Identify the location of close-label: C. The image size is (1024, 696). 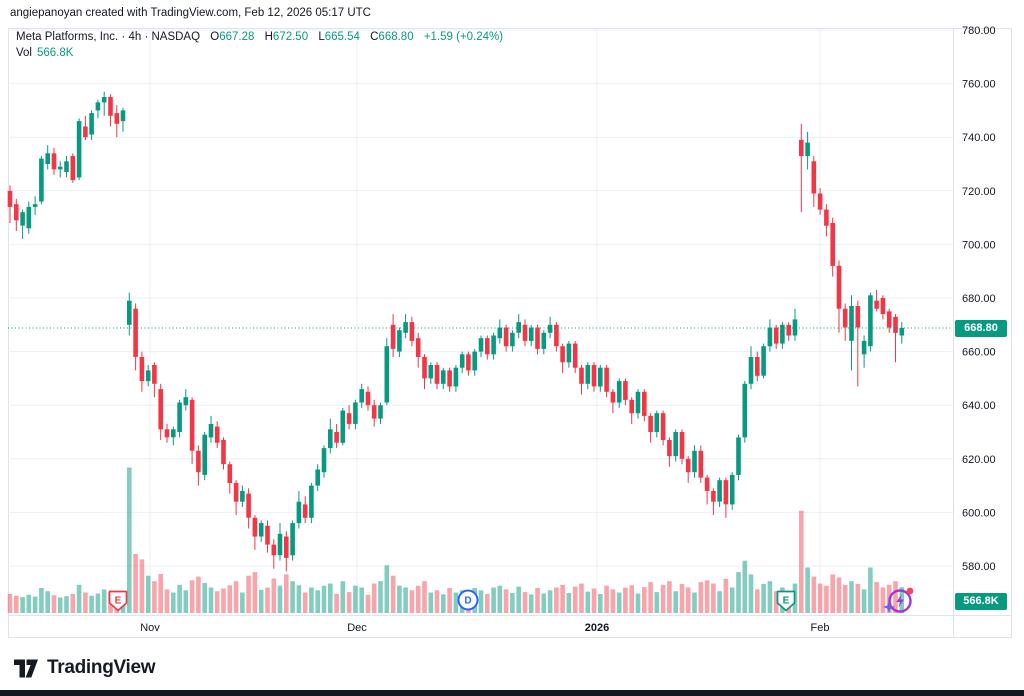
(374, 37).